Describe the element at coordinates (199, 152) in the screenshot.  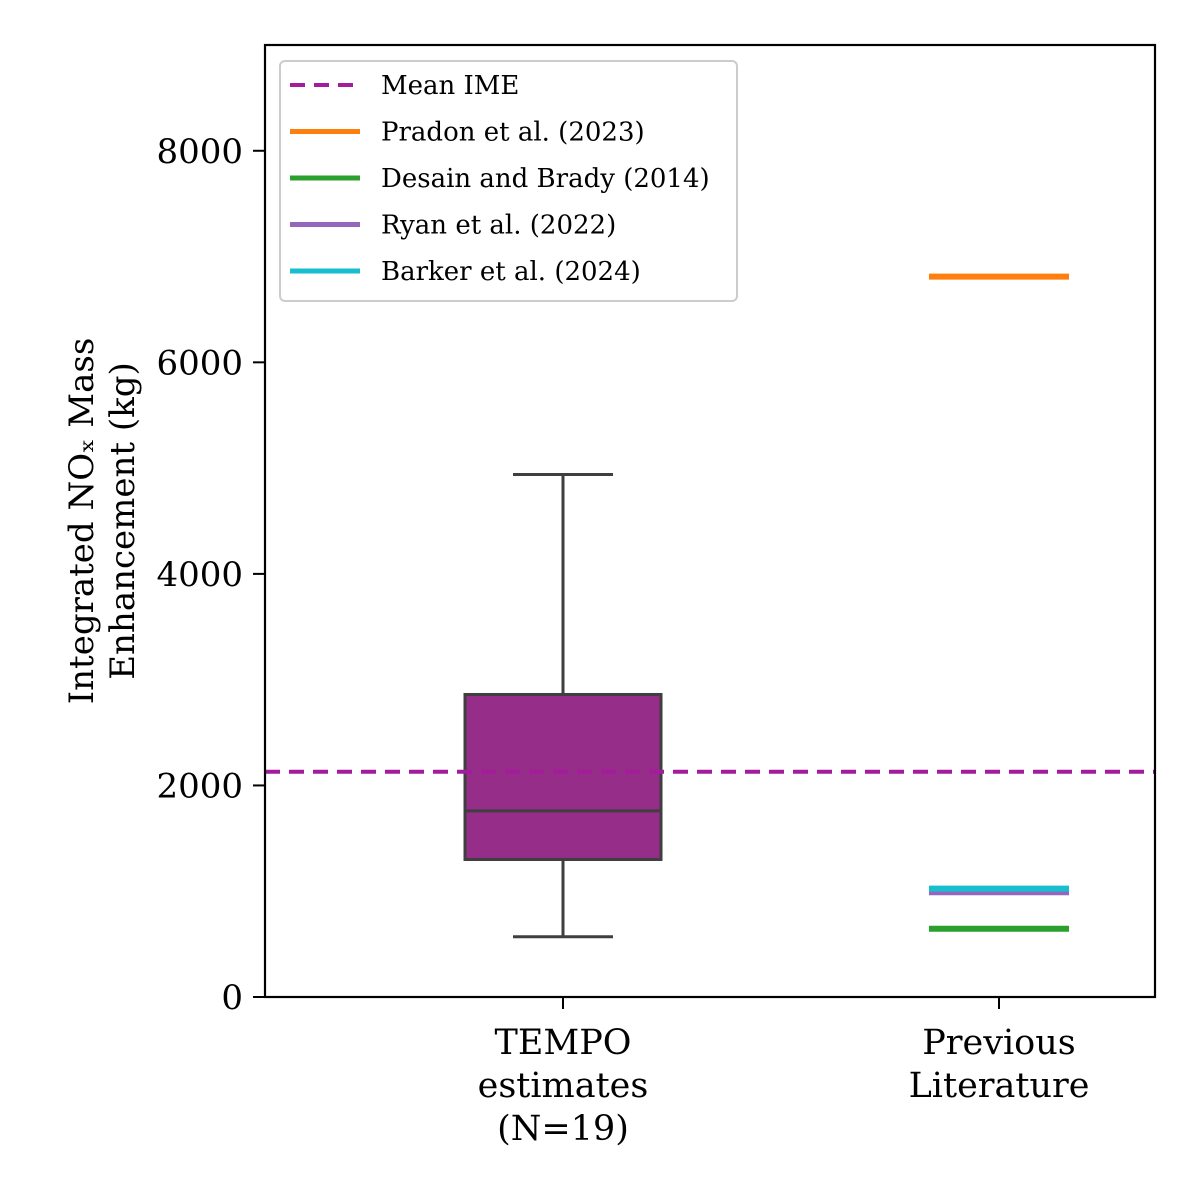
I see `y-tick-label: 8000` at that location.